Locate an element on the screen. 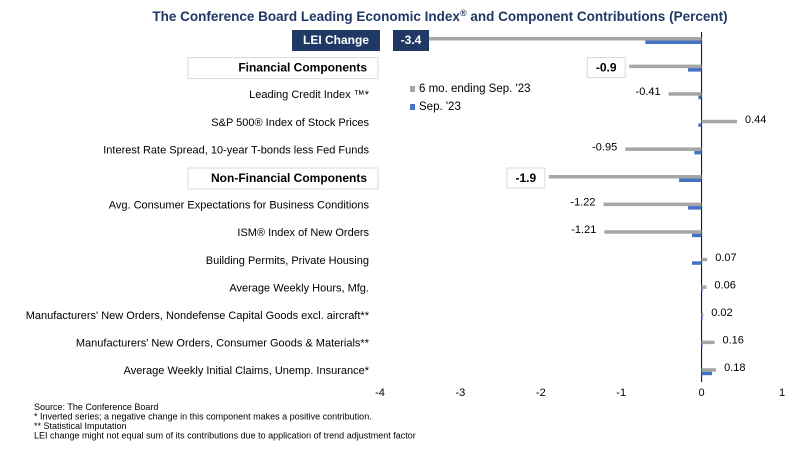 The width and height of the screenshot is (800, 452). data-label: 0.06 is located at coordinates (724, 285).